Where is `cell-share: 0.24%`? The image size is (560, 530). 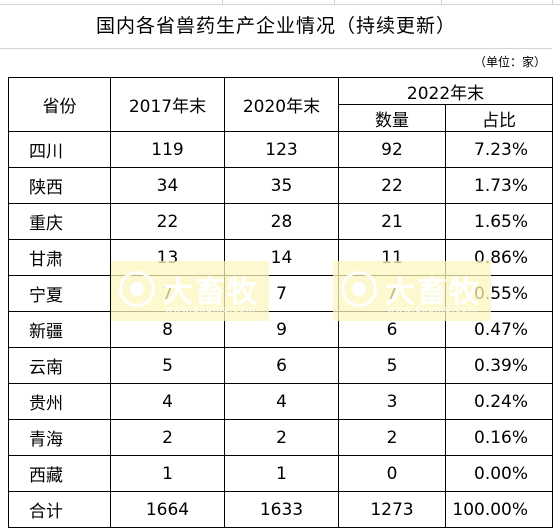 cell-share: 0.24% is located at coordinates (499, 401).